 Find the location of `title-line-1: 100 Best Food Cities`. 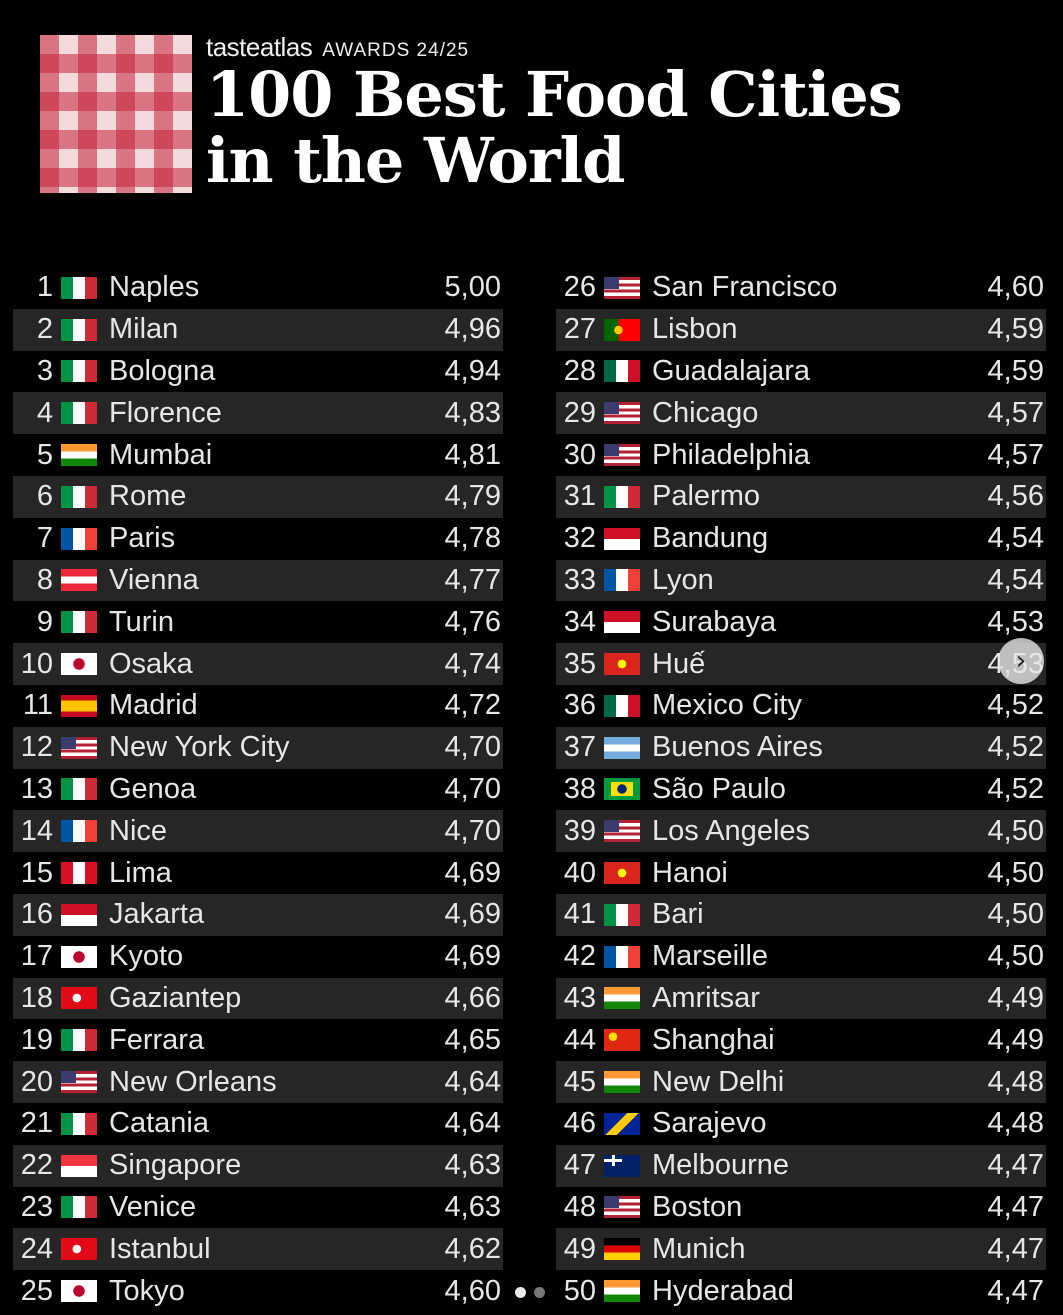

title-line-1: 100 Best Food Cities is located at coordinates (554, 94).